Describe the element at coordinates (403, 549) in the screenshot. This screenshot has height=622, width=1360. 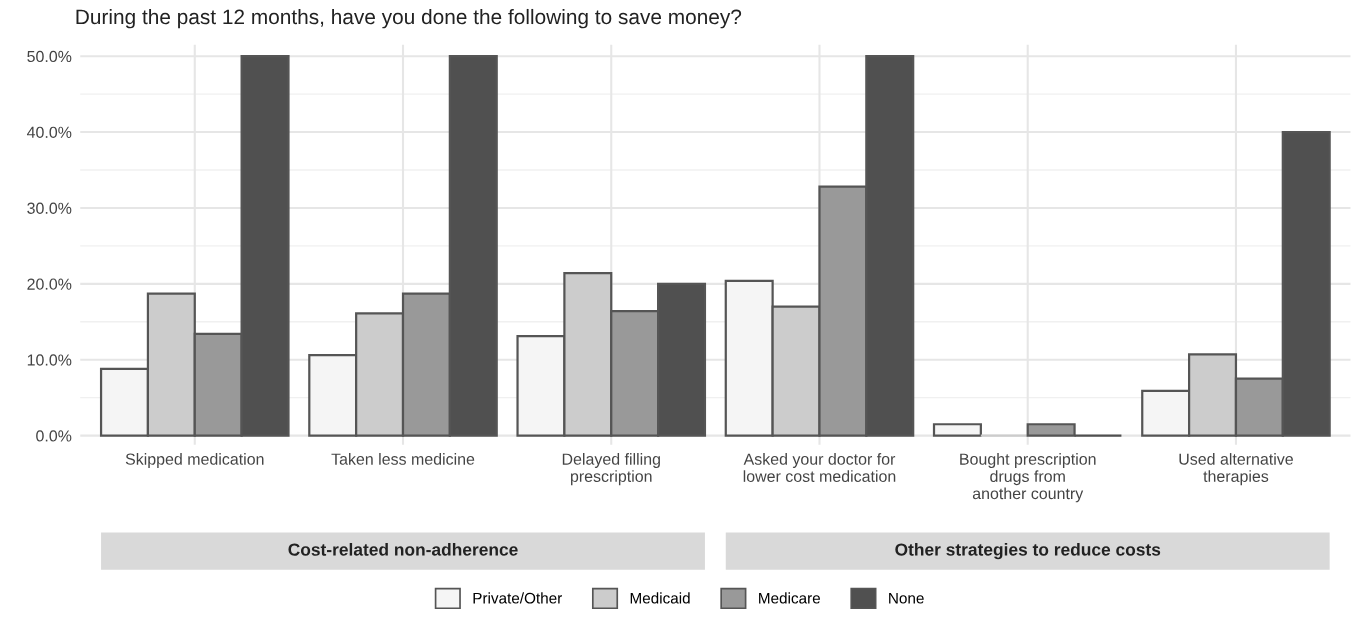
I see `text: Cost-related non-adherence` at that location.